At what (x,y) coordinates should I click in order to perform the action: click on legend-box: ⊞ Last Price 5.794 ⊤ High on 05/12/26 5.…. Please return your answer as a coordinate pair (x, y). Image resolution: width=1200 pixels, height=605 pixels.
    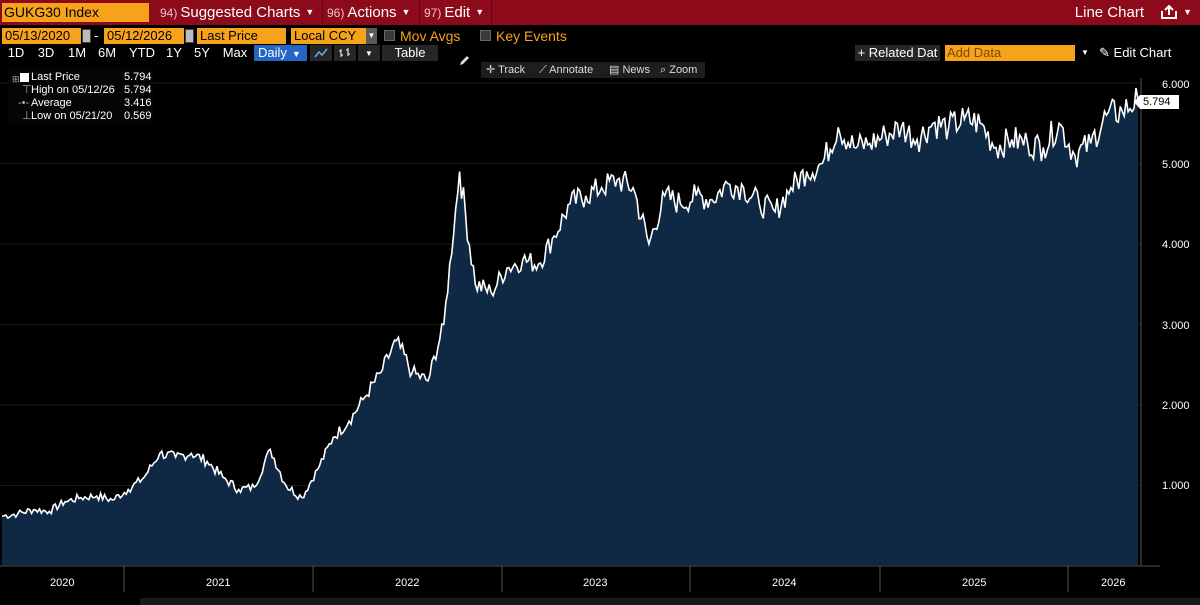
    Looking at the image, I should click on (80, 97).